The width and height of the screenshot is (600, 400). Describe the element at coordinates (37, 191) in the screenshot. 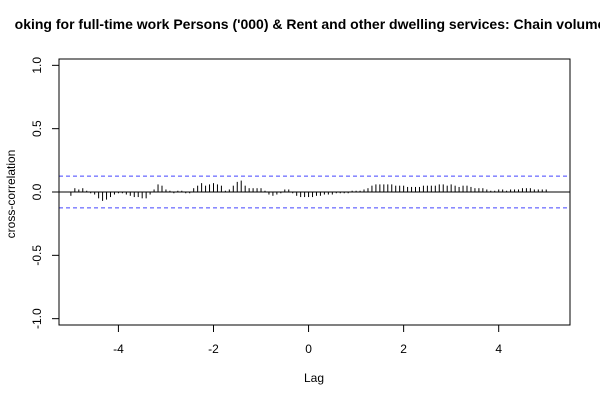

I see `y-tick-label: 0.0` at that location.